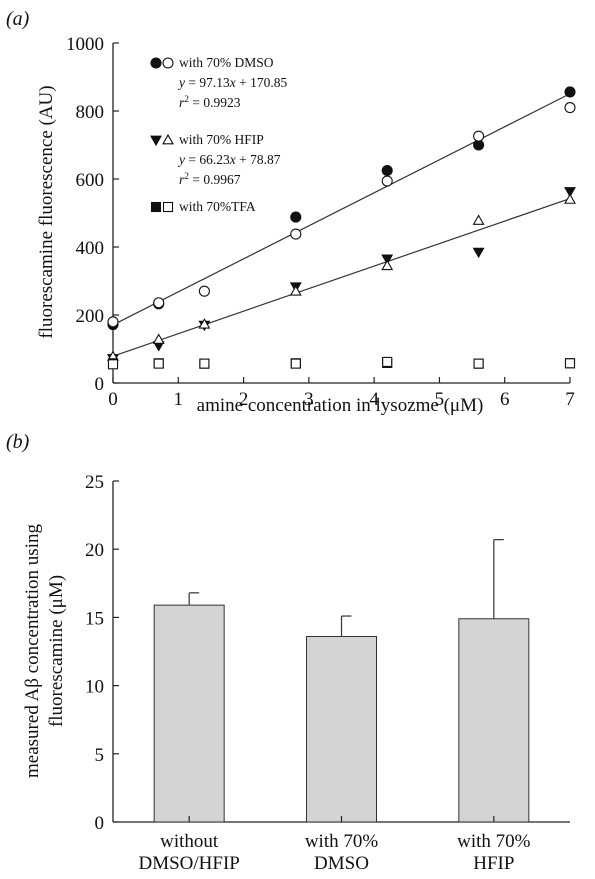  Describe the element at coordinates (189, 841) in the screenshot. I see `panel-b-category-label: without` at that location.